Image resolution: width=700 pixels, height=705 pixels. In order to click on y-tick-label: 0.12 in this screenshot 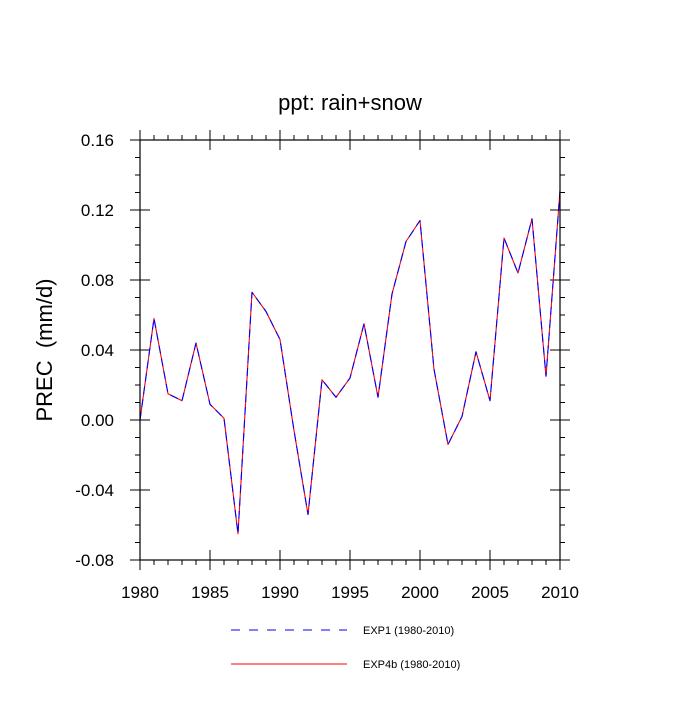, I will do `click(97, 210)`.